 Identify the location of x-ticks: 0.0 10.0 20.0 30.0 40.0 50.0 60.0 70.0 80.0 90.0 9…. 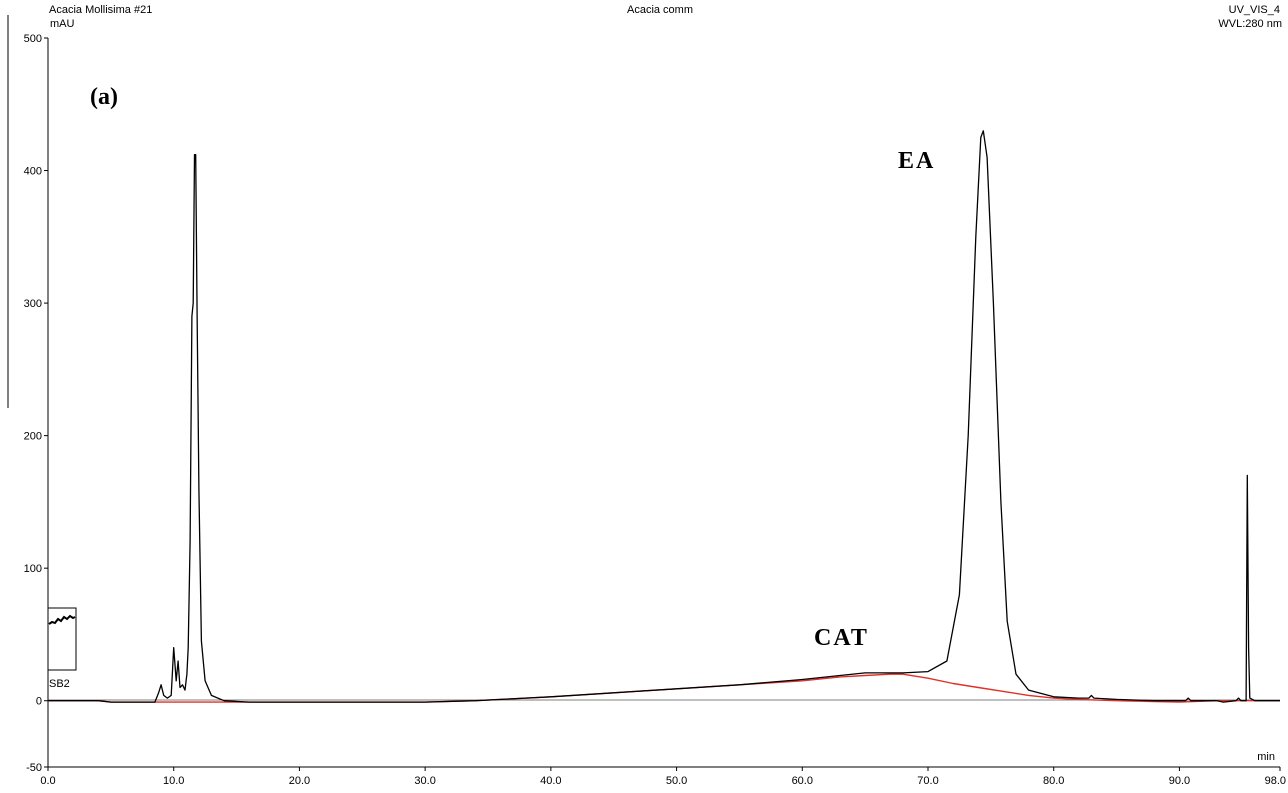
(663, 777).